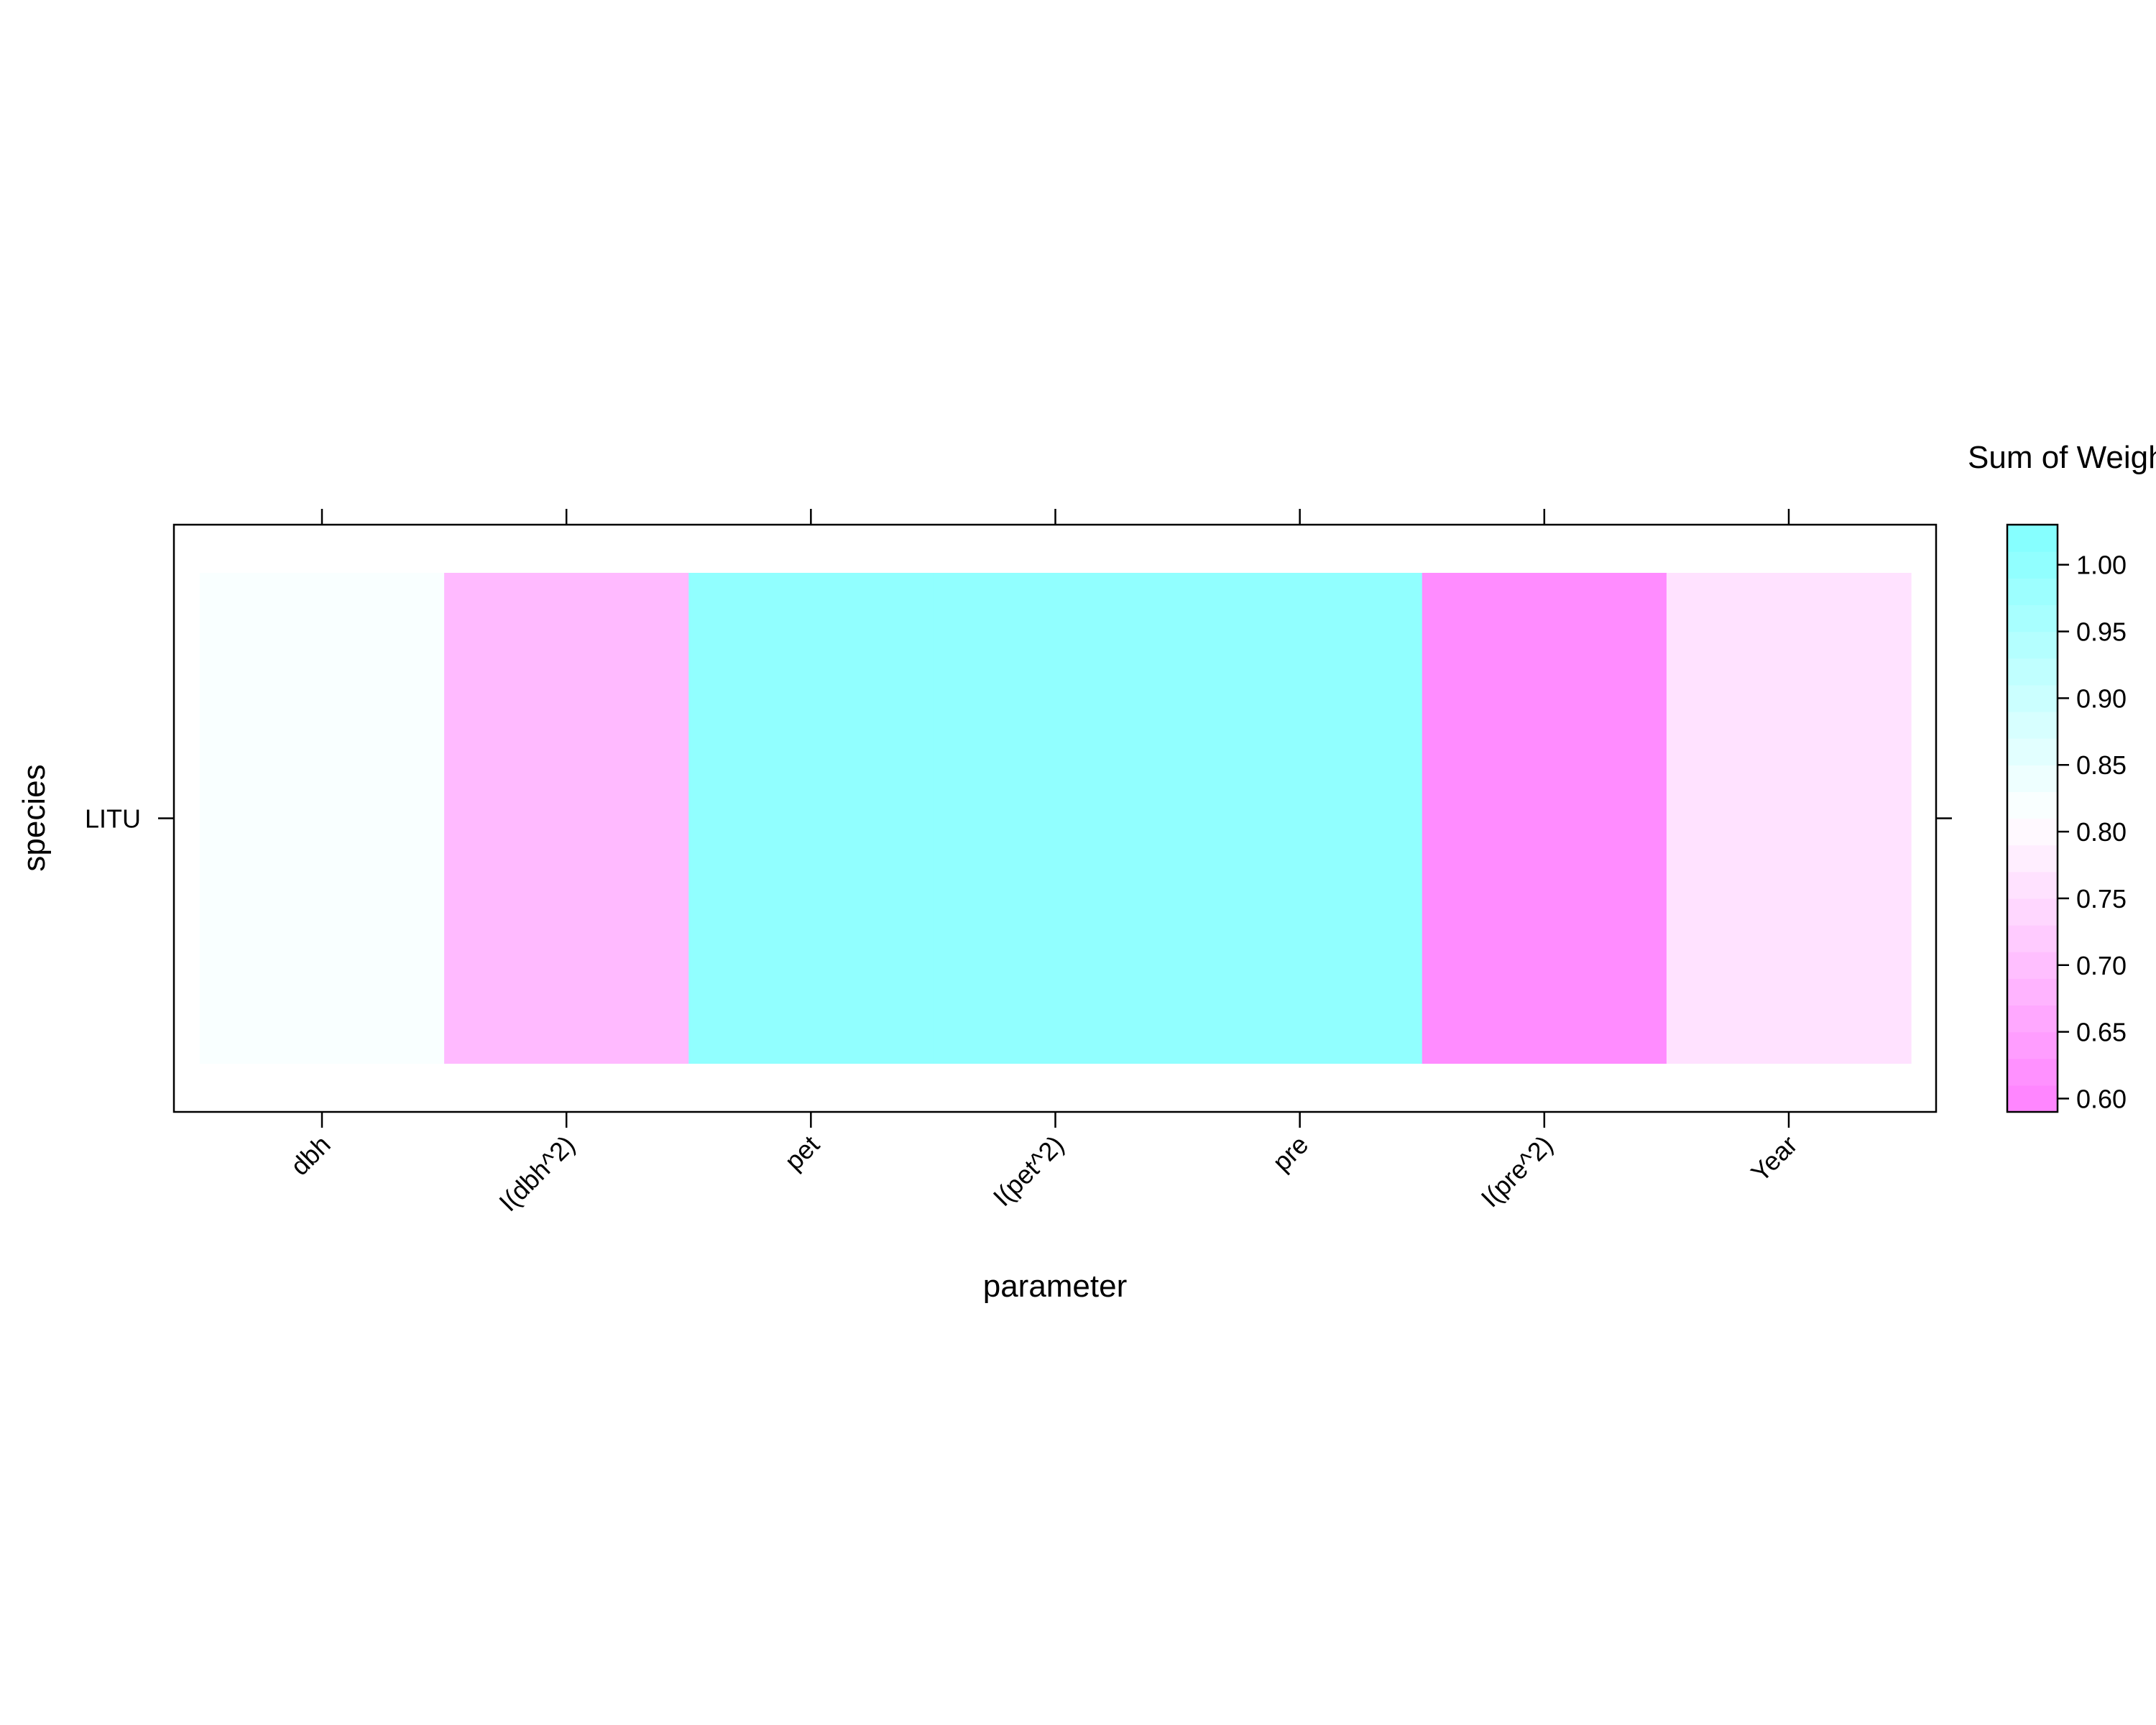 This screenshot has width=2156, height=1725. Describe the element at coordinates (1028, 1171) in the screenshot. I see `x-tick-label: I(pet^2)` at that location.